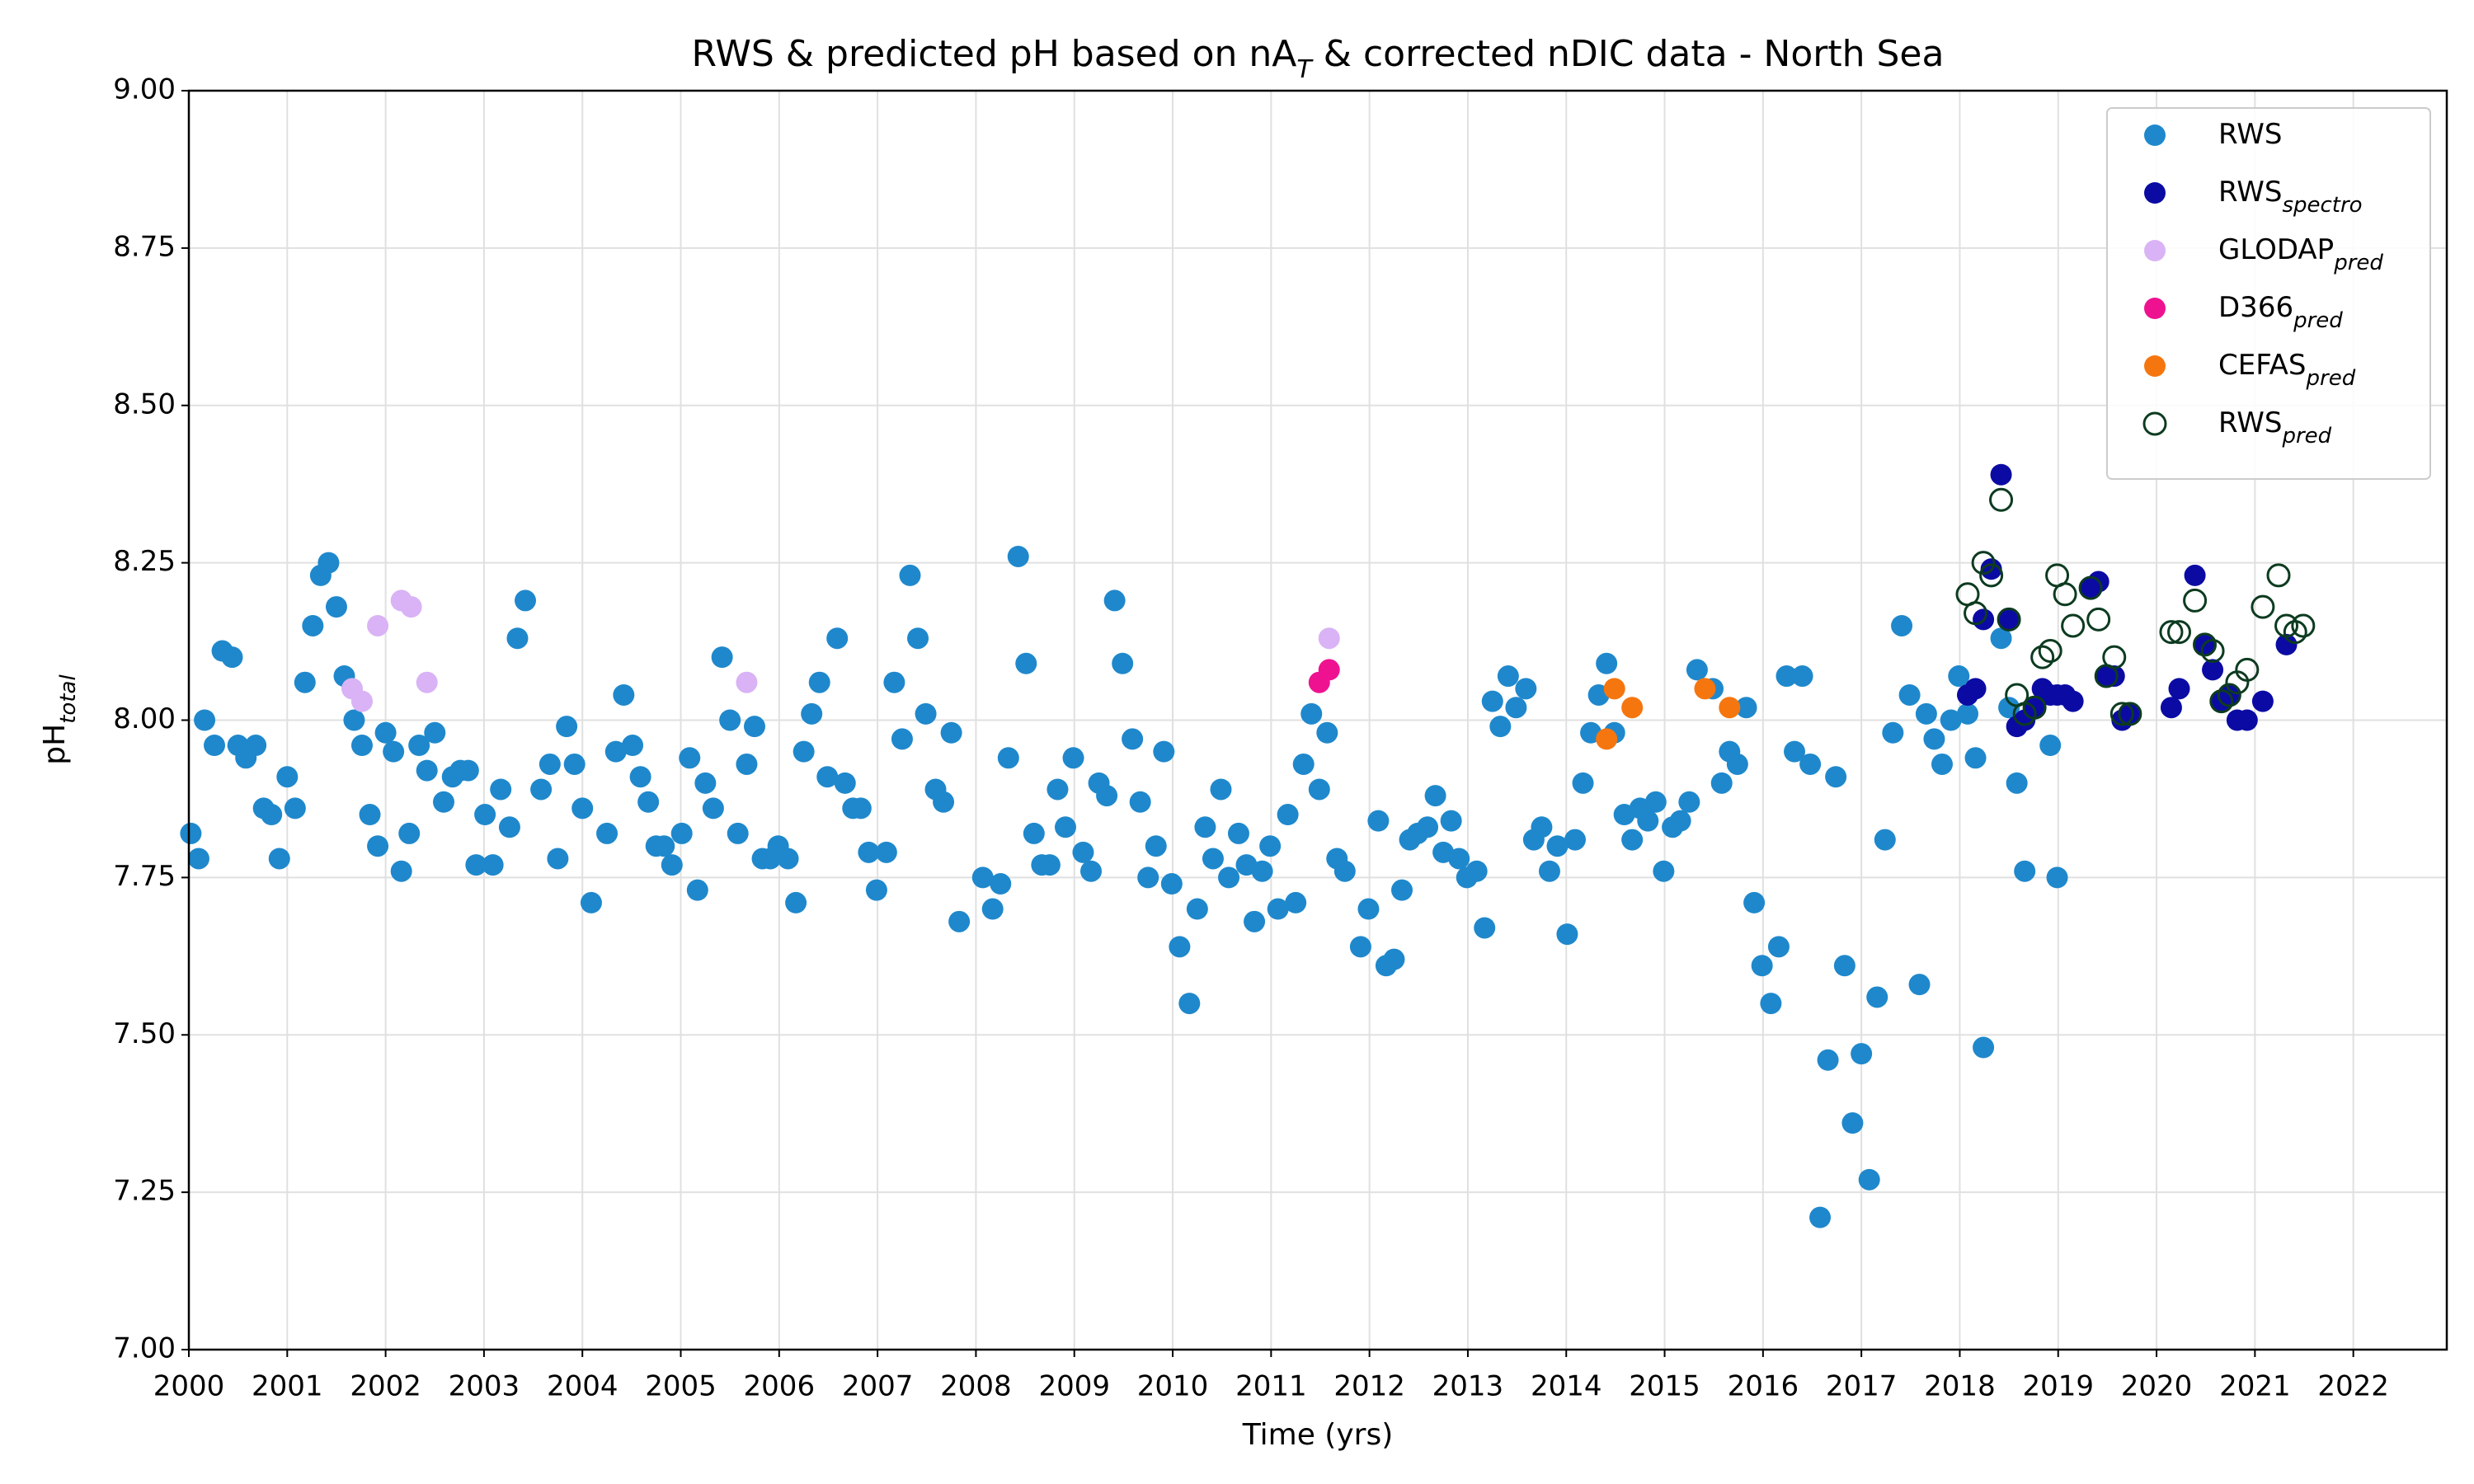 Image resolution: width=2474 pixels, height=1484 pixels. Describe the element at coordinates (2255, 1386) in the screenshot. I see `x-tick-label: 2021` at that location.